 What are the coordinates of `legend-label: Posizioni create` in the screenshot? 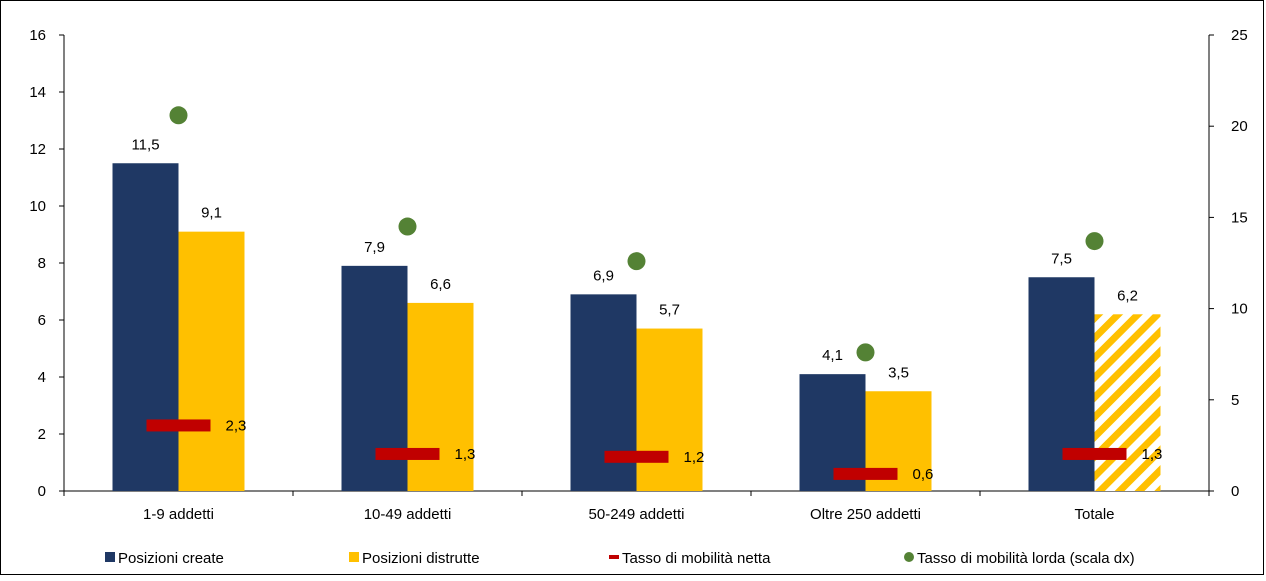 It's located at (171, 558).